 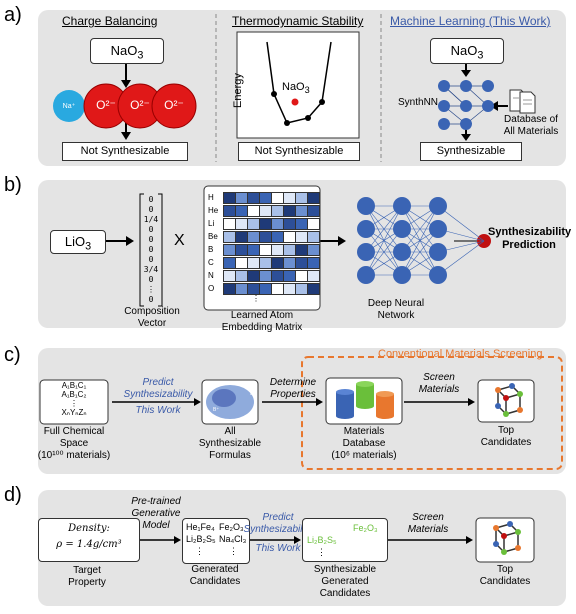 What do you see at coordinates (213, 210) in the screenshot?
I see `element-label: He` at bounding box center [213, 210].